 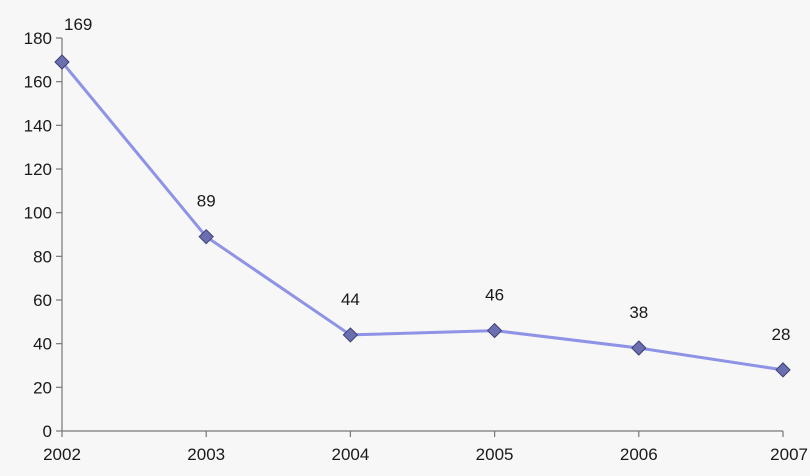 I want to click on y-tick-label: 160, so click(x=38, y=82).